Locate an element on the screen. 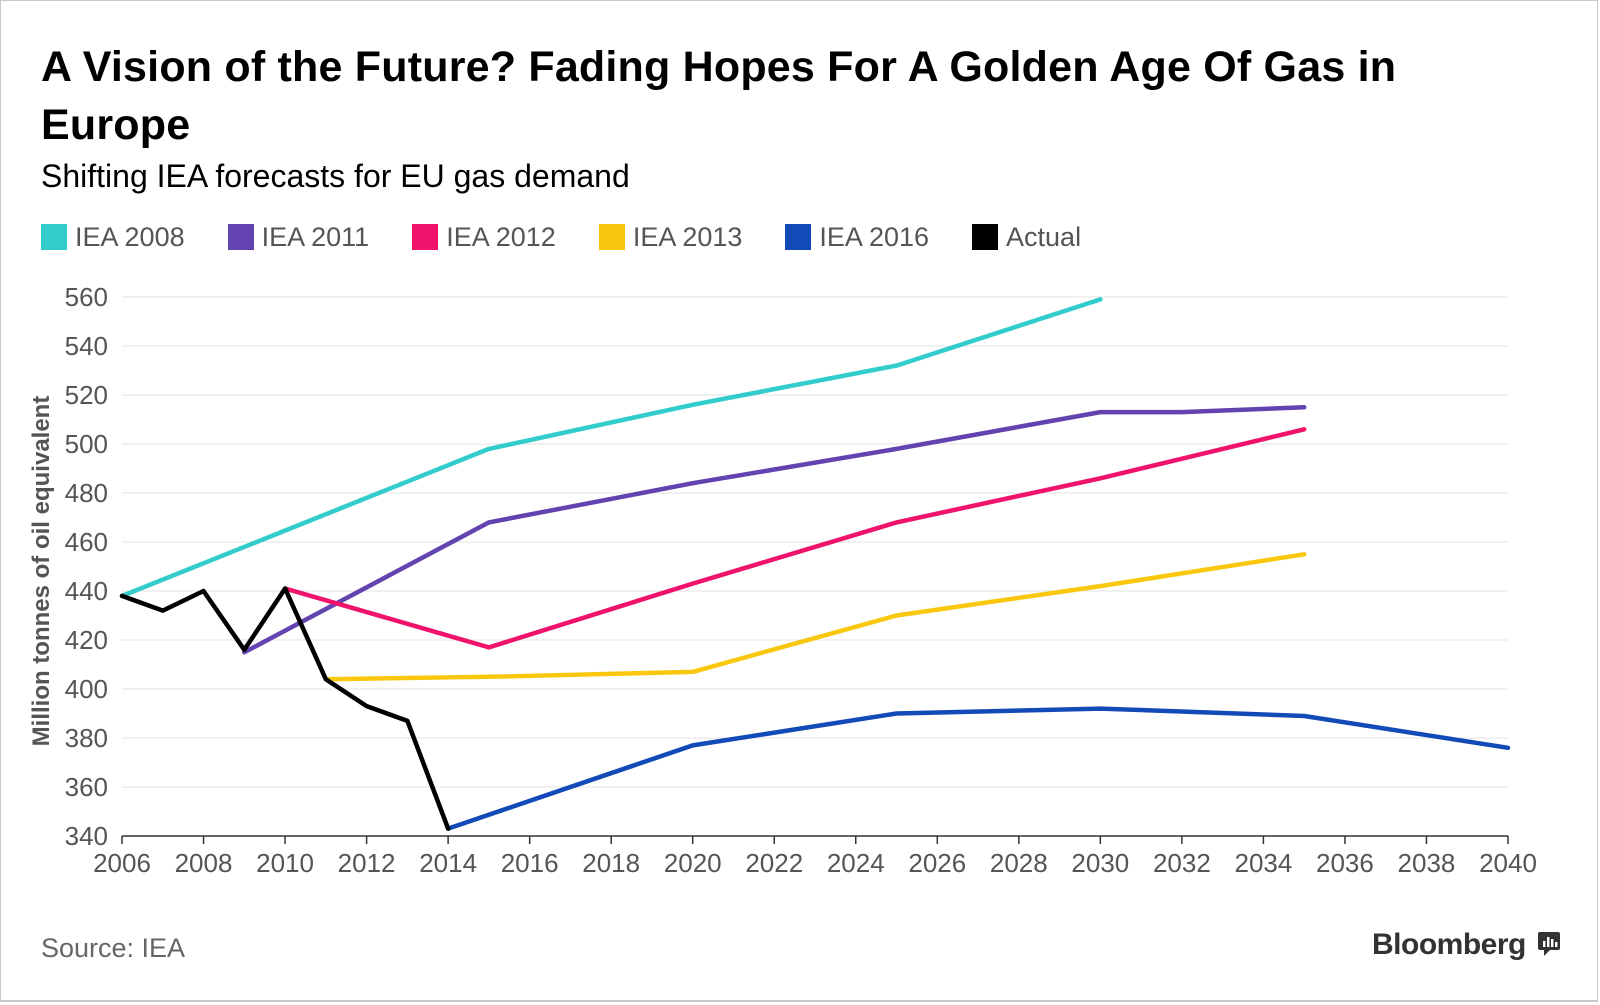 The width and height of the screenshot is (1600, 1005). y-tick-label: 540 is located at coordinates (86, 346).